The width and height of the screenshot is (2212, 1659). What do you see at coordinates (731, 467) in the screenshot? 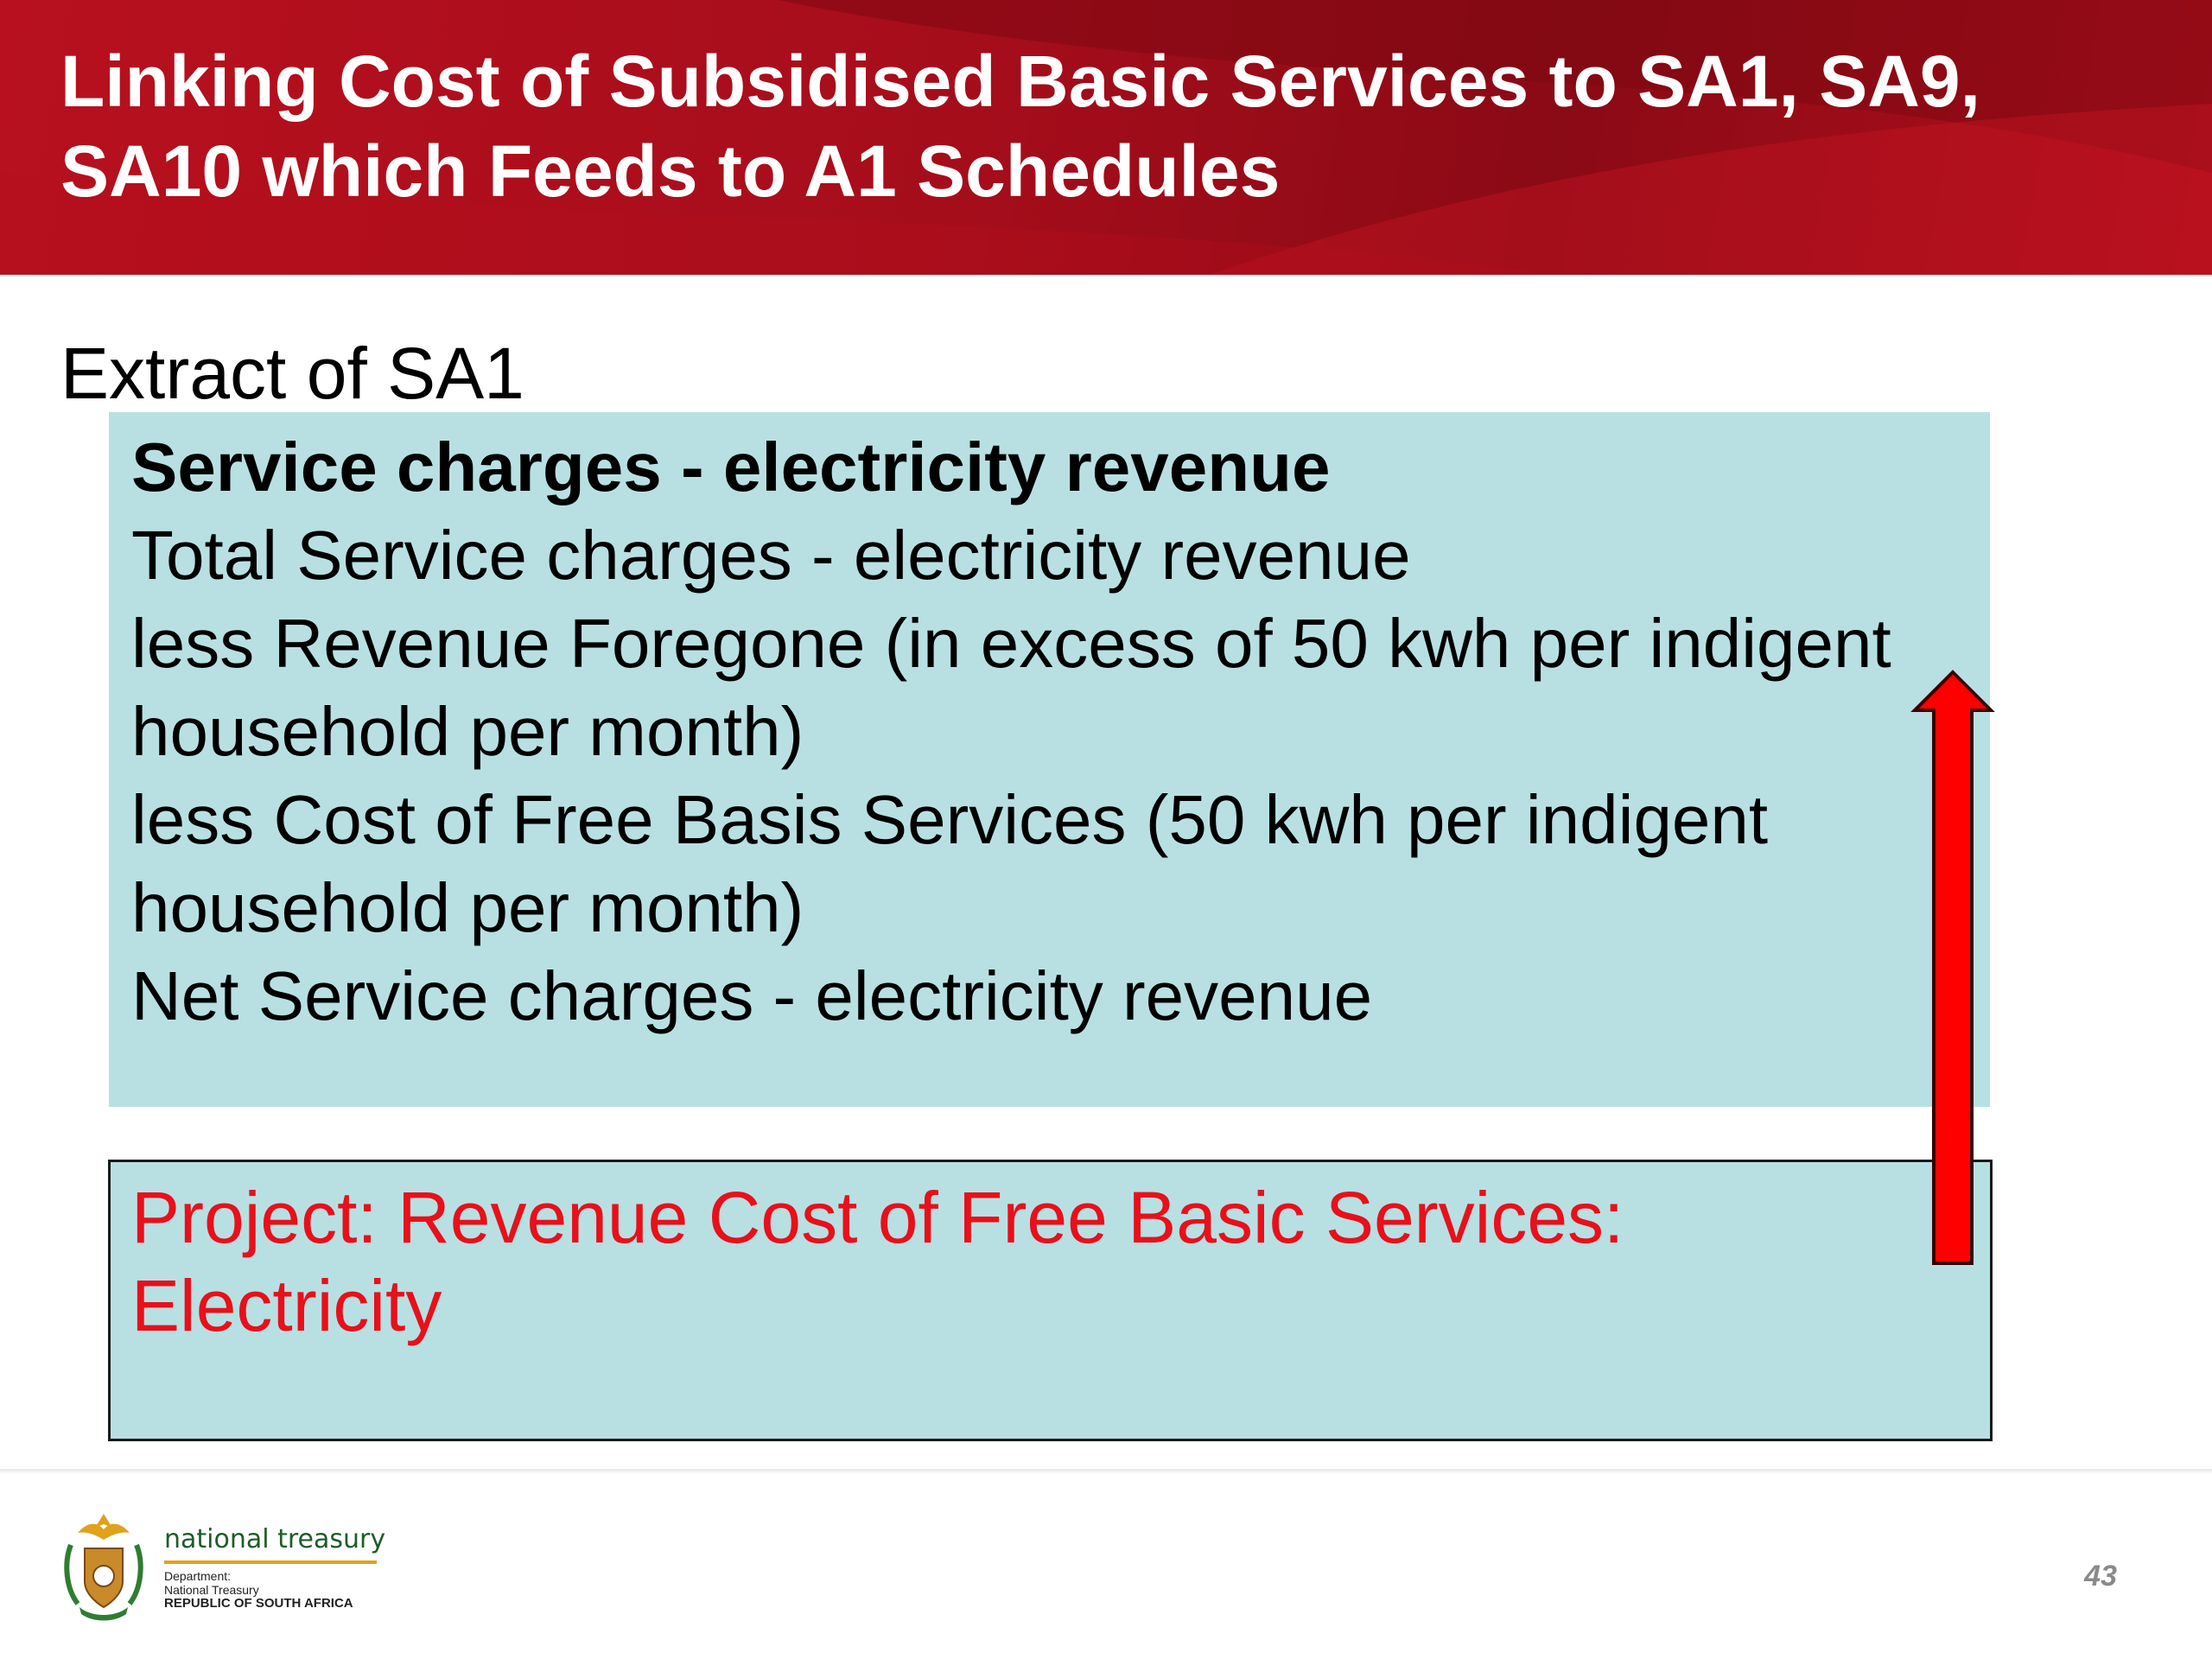
I see `sa1-line-heading: Service charges - electricity revenue` at bounding box center [731, 467].